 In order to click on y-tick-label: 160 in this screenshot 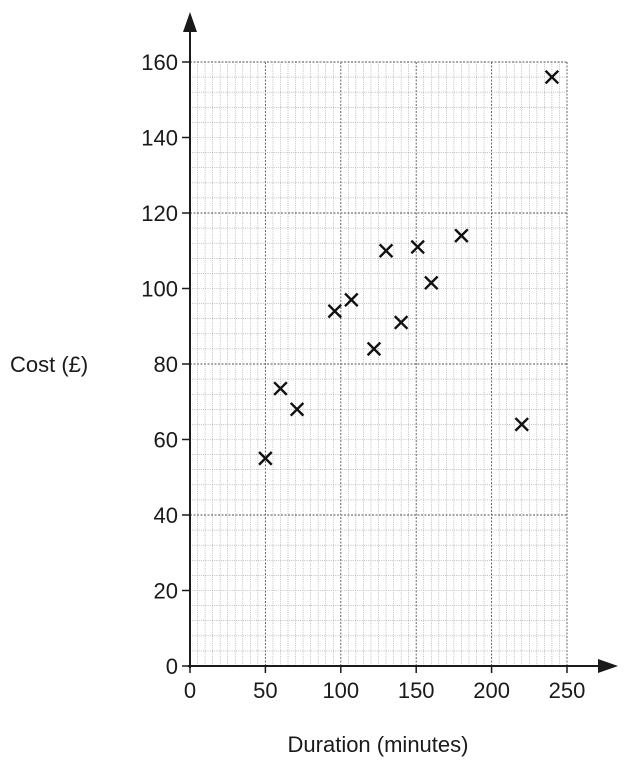, I will do `click(159, 62)`.